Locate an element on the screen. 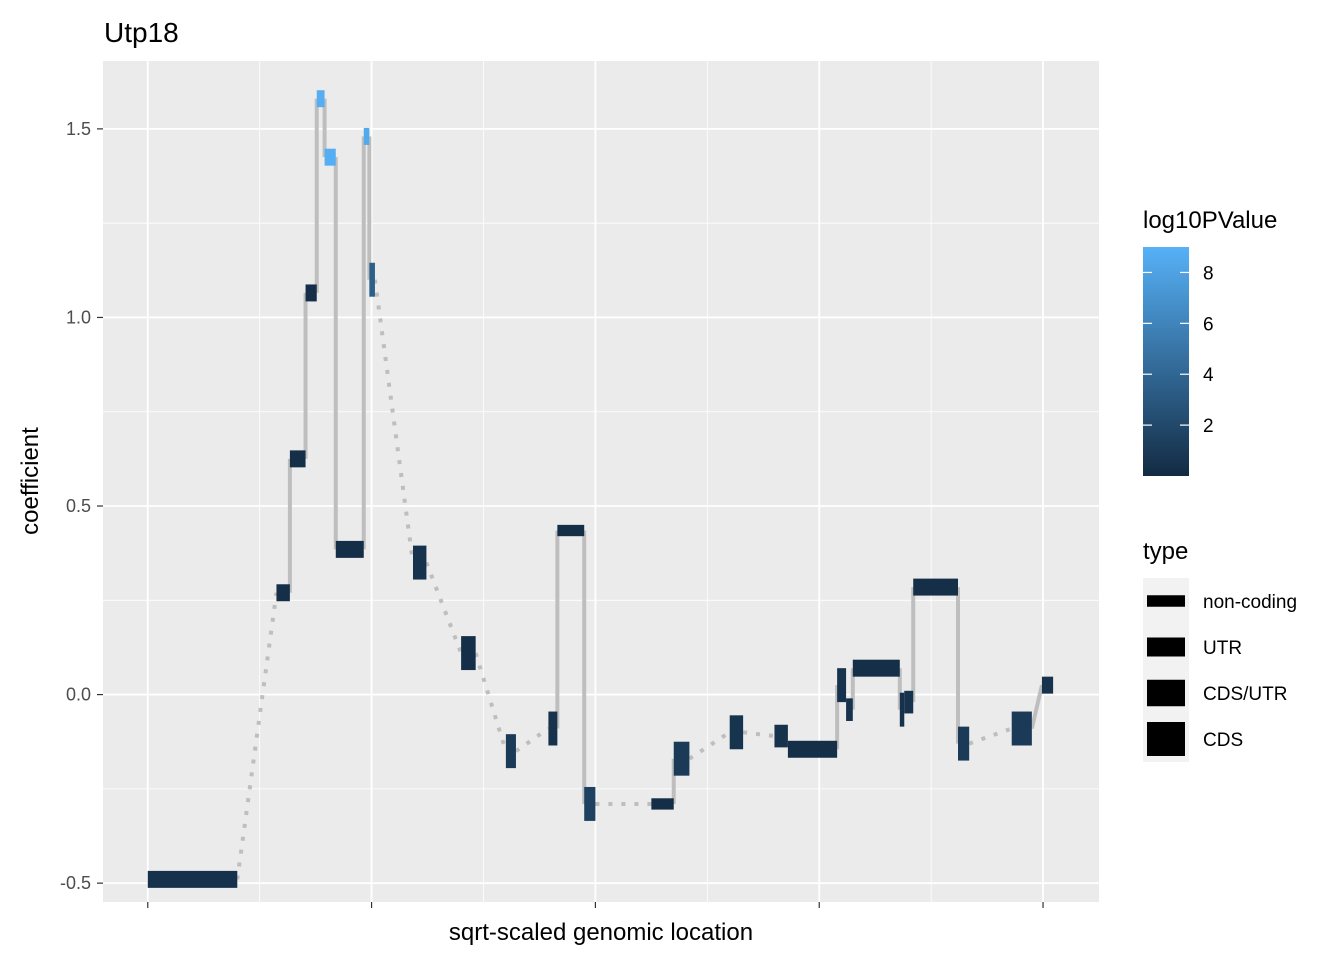 This screenshot has width=1344, height=960. y-tick-label: -0.5 is located at coordinates (75, 883).